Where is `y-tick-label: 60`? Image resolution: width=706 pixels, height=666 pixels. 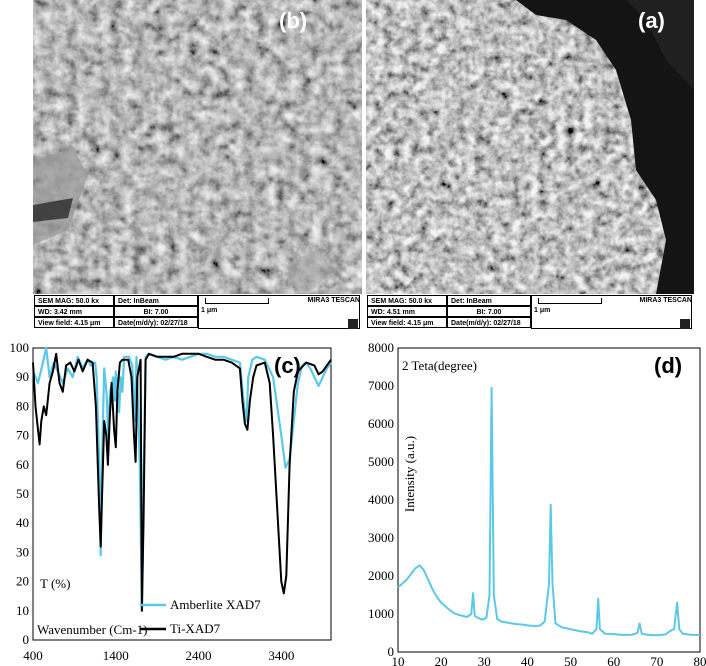 y-tick-label: 60 is located at coordinates (22, 464).